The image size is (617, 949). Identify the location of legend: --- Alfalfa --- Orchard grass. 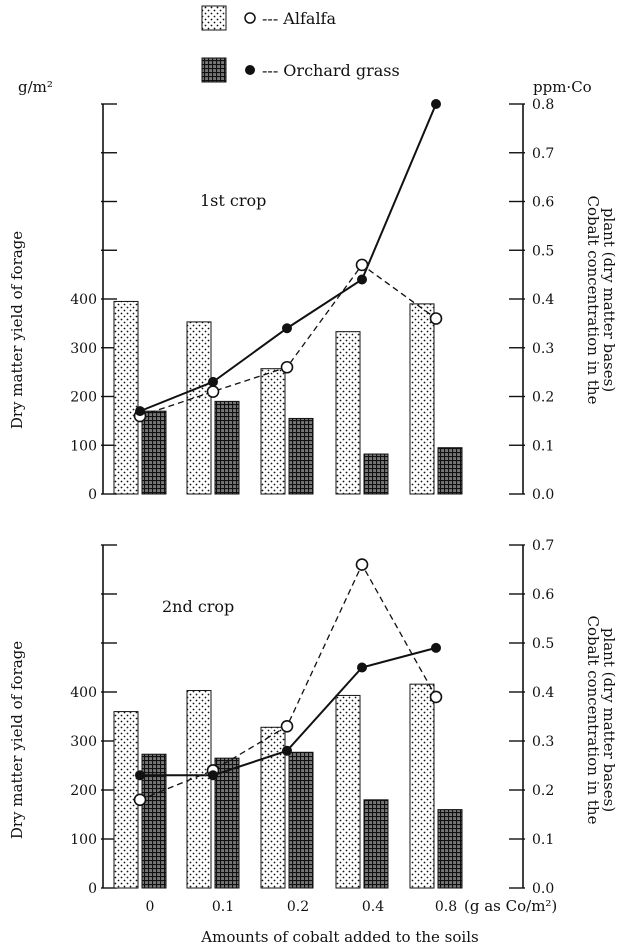
(300, 44).